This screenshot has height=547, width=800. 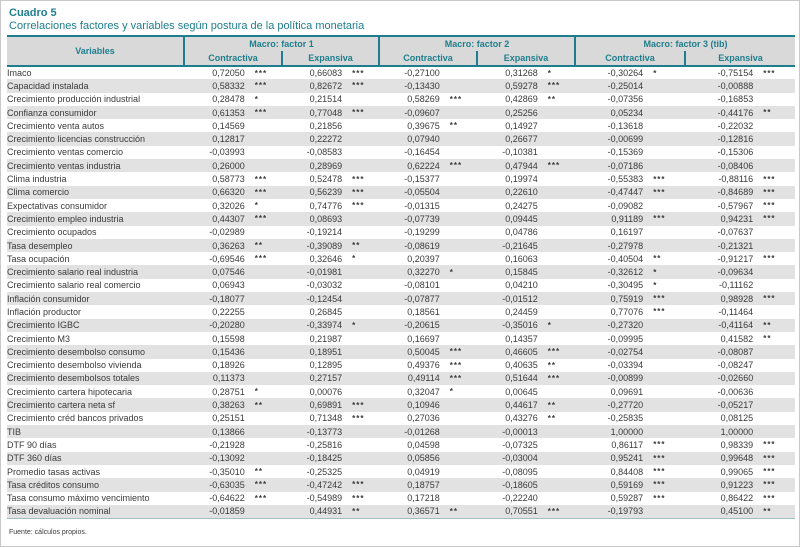 I want to click on correlation-value: -0,11162, so click(x=736, y=285).